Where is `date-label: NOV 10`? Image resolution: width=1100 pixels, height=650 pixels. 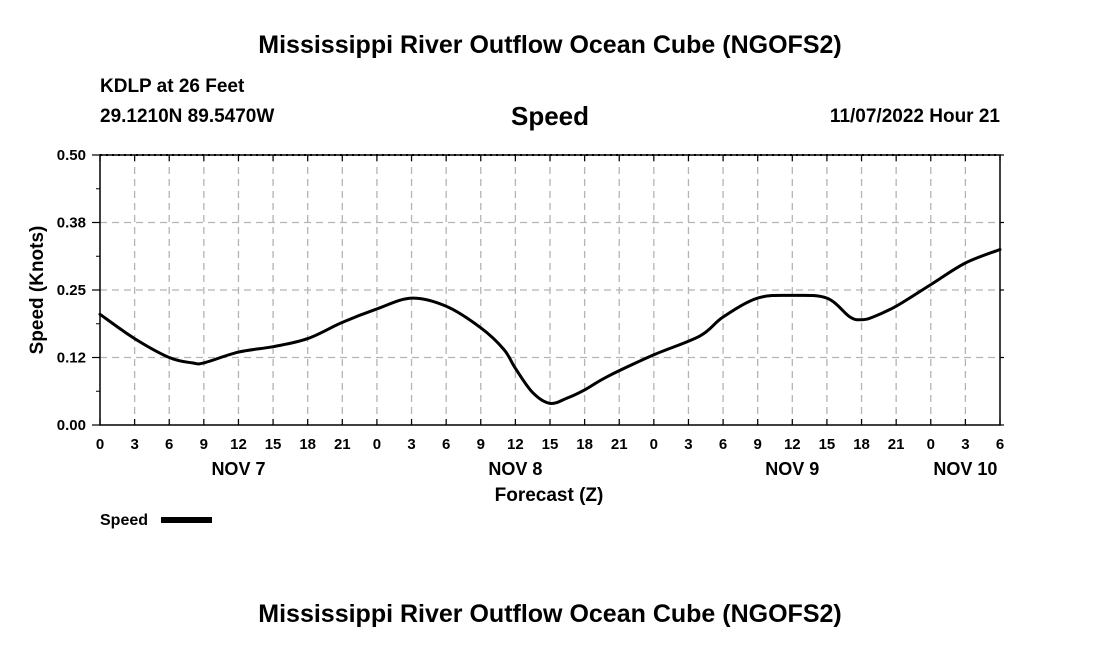
date-label: NOV 10 is located at coordinates (965, 469).